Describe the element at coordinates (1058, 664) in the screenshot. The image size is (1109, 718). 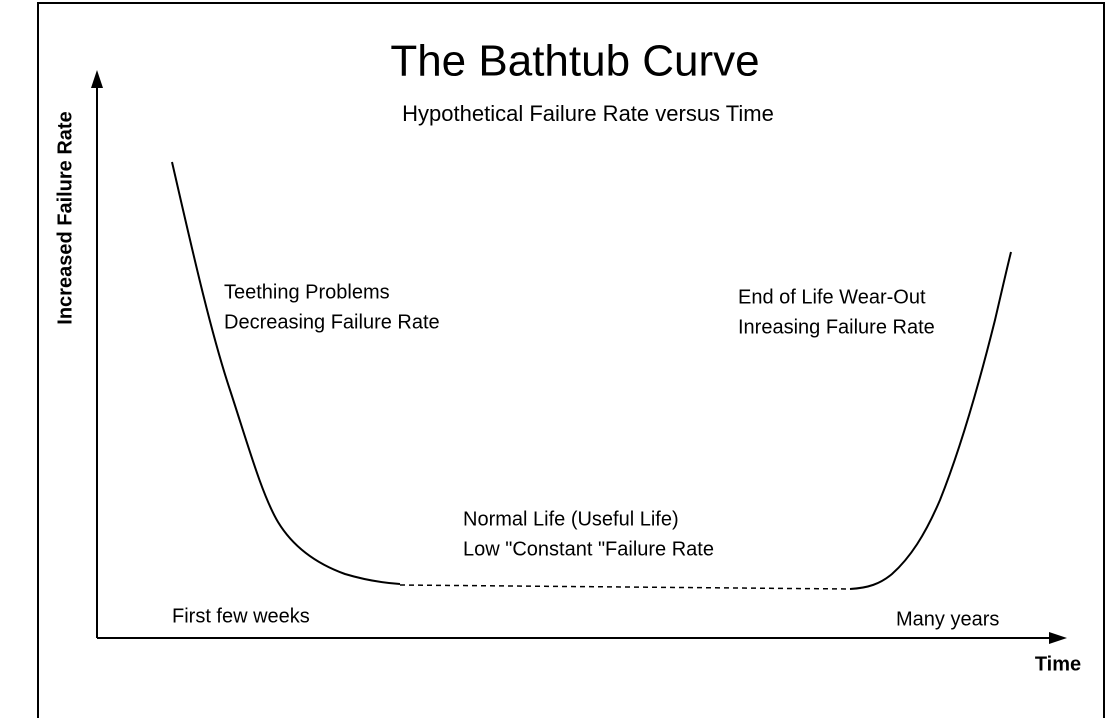
I see `x-axis-label: Time` at that location.